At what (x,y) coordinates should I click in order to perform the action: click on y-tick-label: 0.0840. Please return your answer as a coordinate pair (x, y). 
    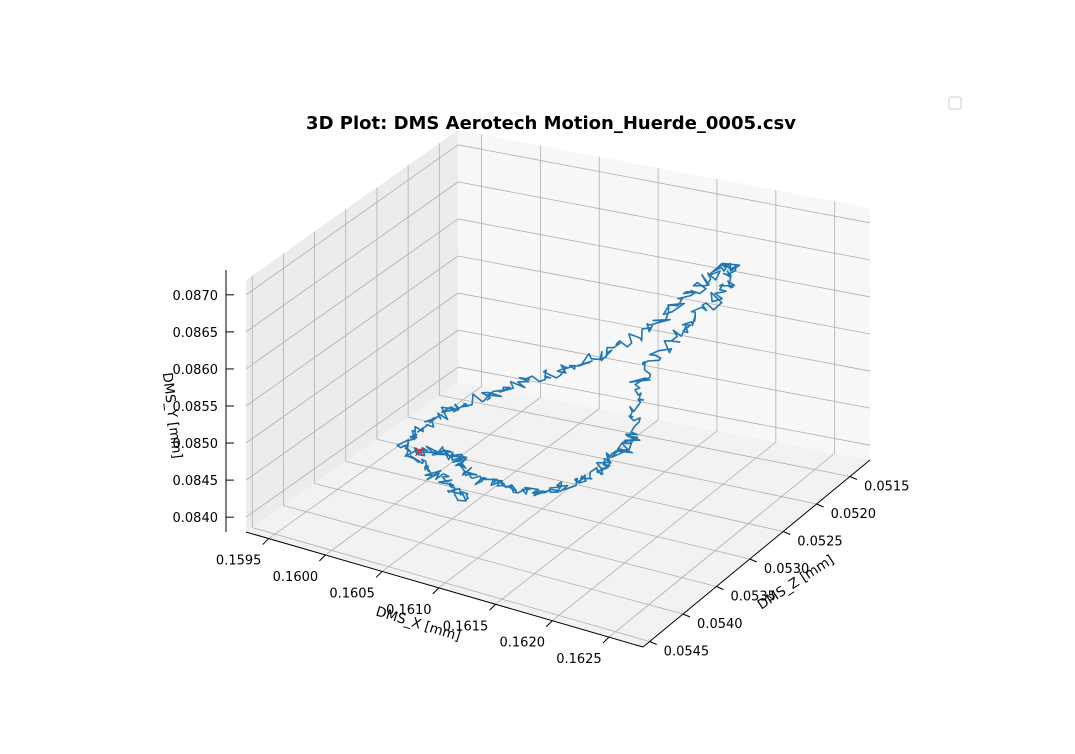
    Looking at the image, I should click on (196, 518).